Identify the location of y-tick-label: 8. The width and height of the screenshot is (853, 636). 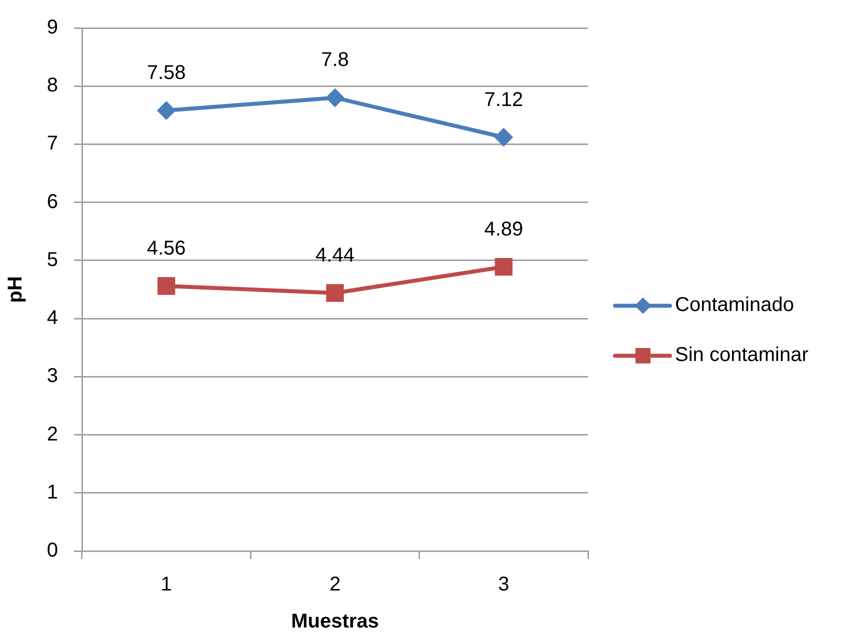
(52, 85).